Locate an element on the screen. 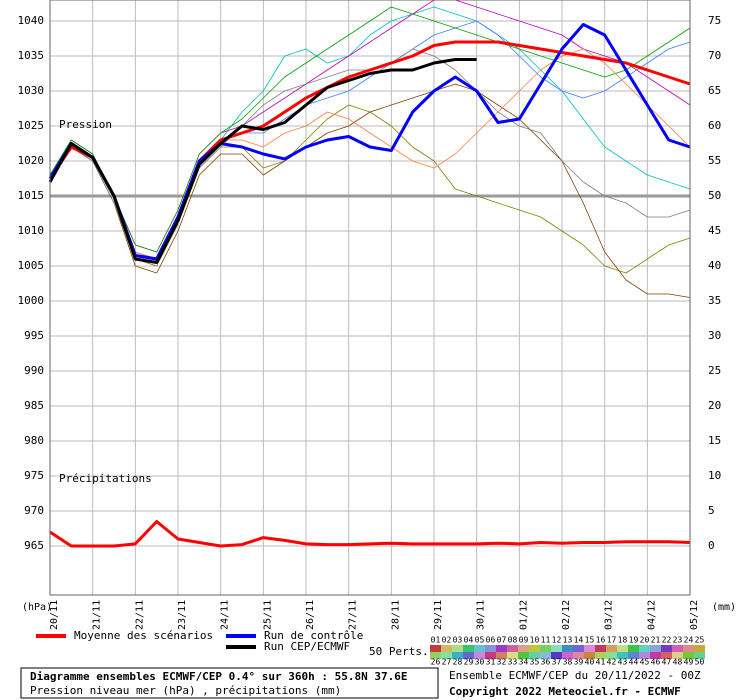  perturbation-label: 03 is located at coordinates (458, 640).